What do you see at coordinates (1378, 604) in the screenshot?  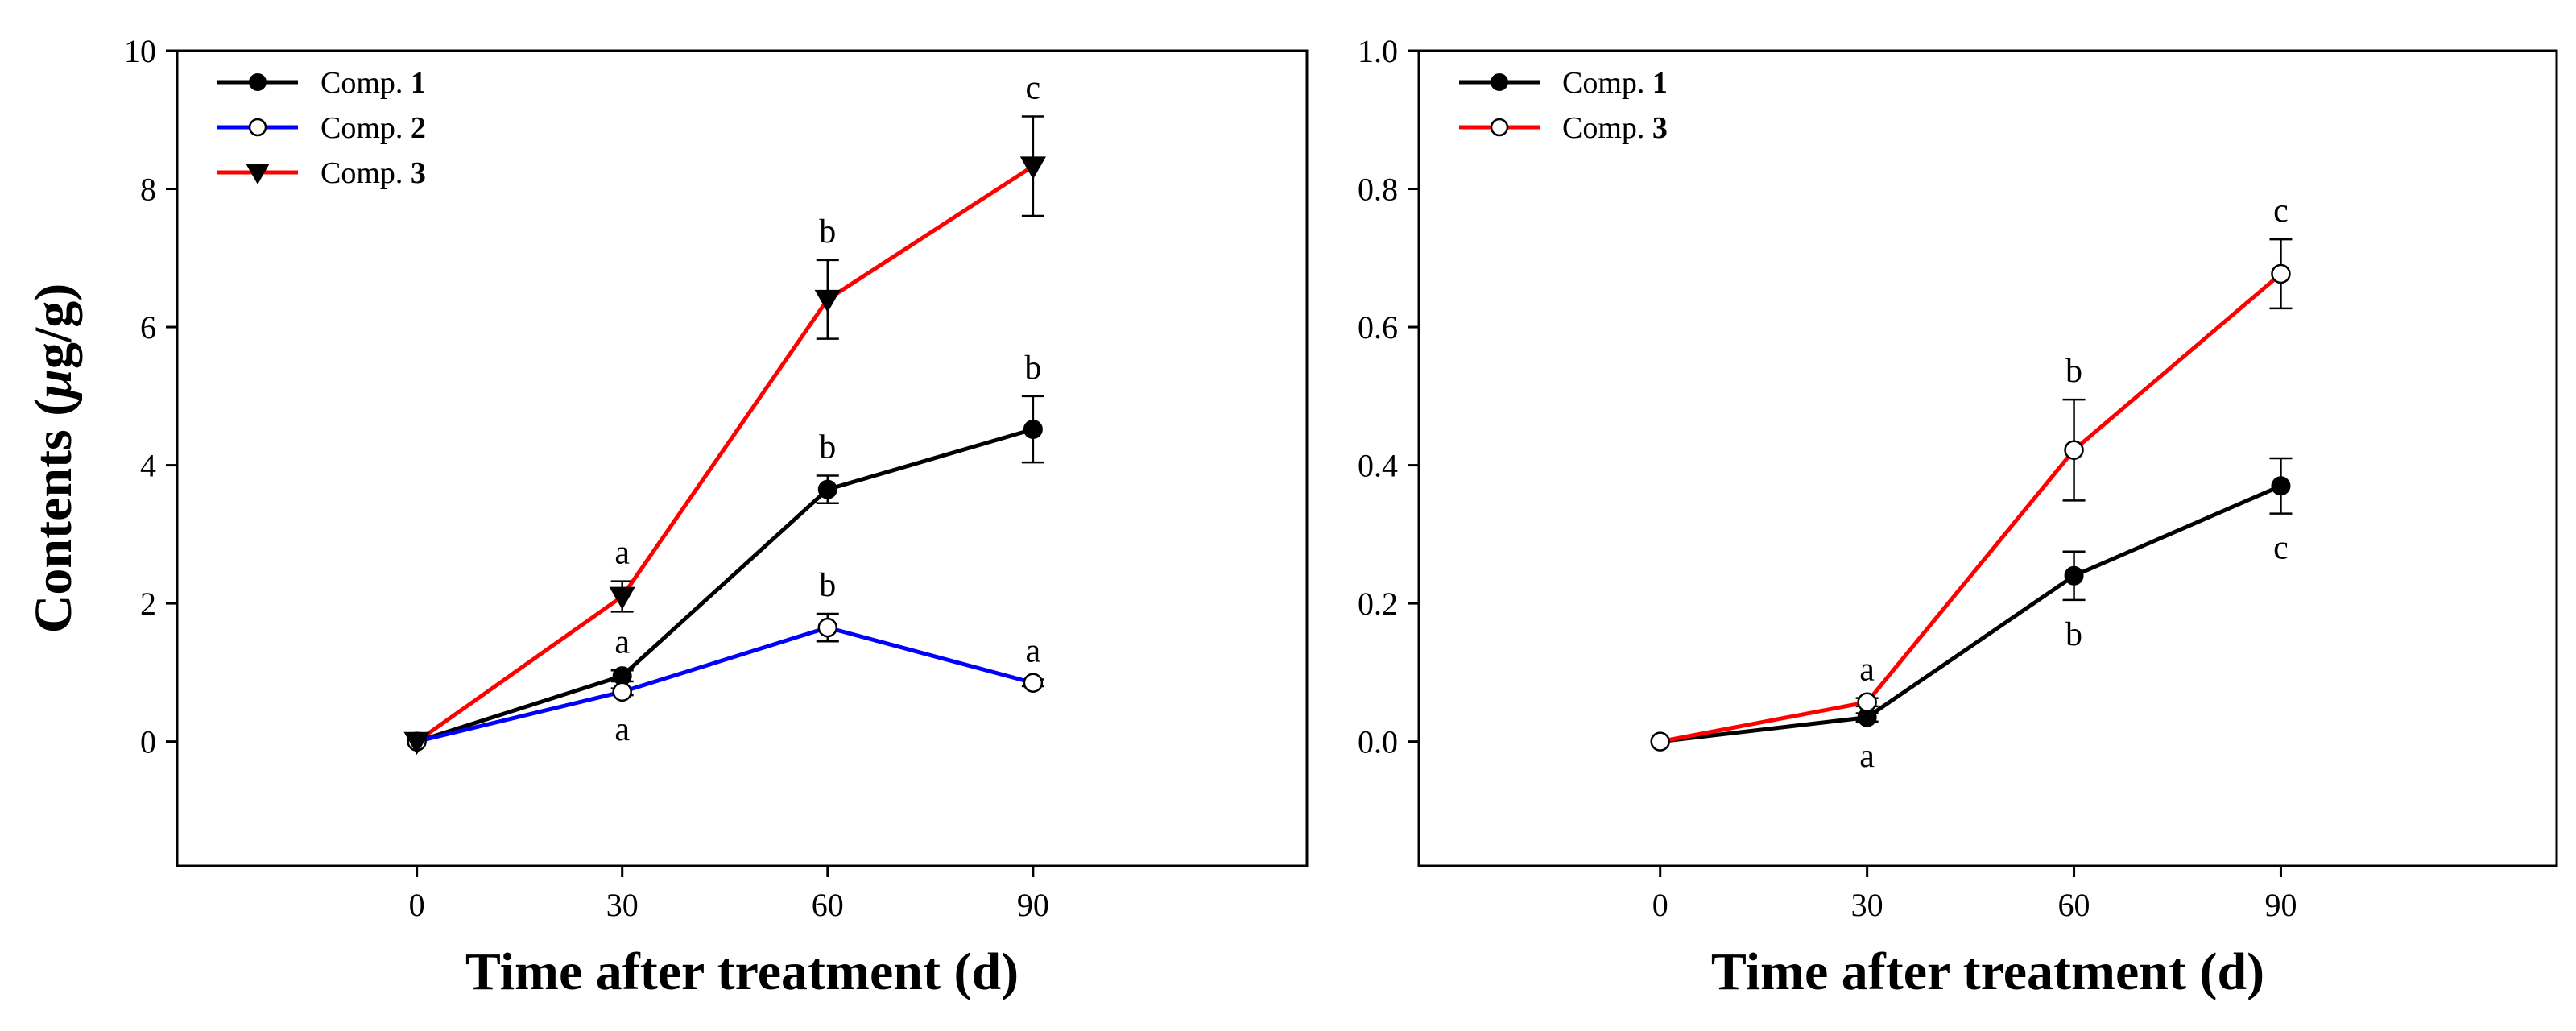 I see `y-tick-label: 0.2` at bounding box center [1378, 604].